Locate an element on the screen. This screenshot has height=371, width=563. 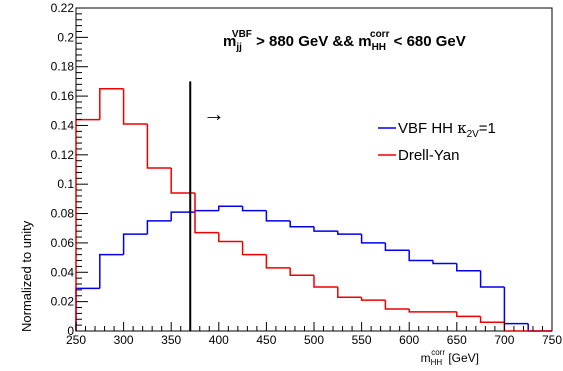
x-tick-label: 500 is located at coordinates (314, 340).